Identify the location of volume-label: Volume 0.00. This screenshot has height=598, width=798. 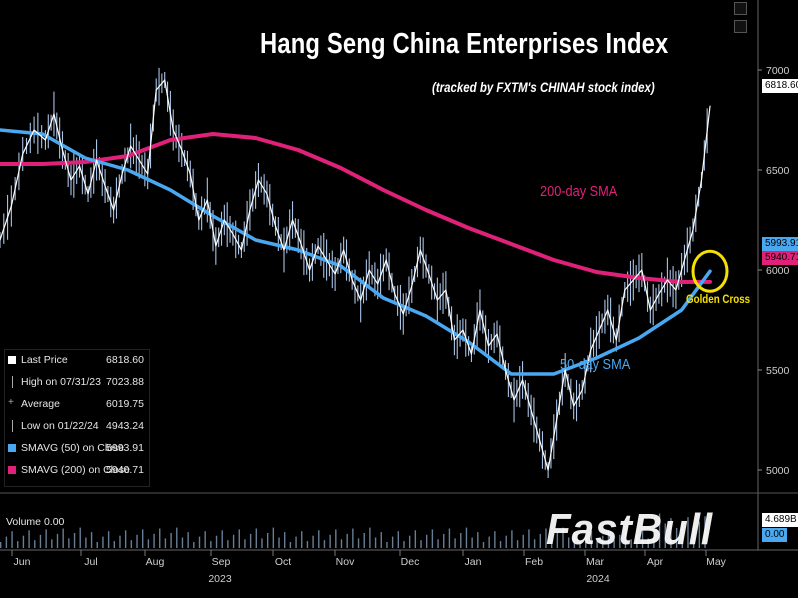
(35, 522).